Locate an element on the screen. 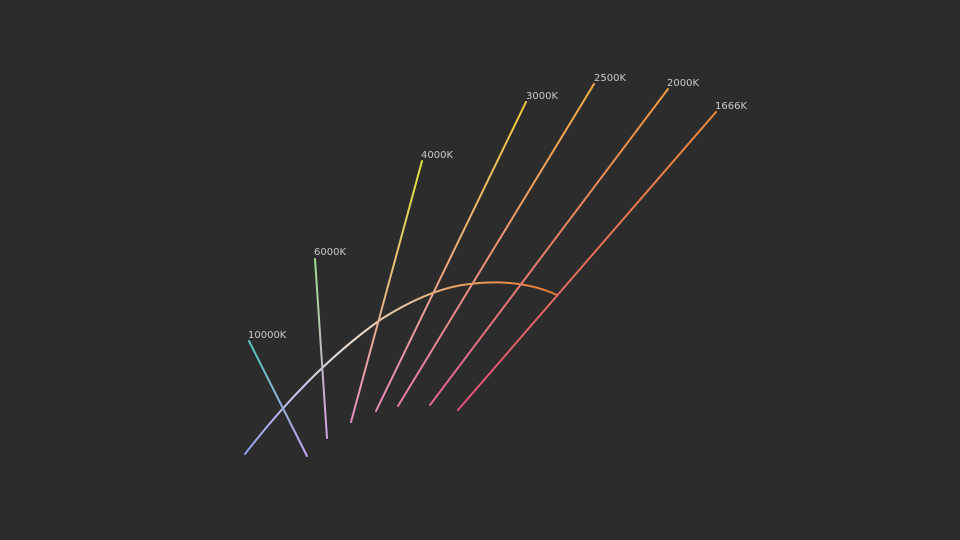 The height and width of the screenshot is (540, 960). isotherm-label-10000k: 10000K is located at coordinates (267, 335).